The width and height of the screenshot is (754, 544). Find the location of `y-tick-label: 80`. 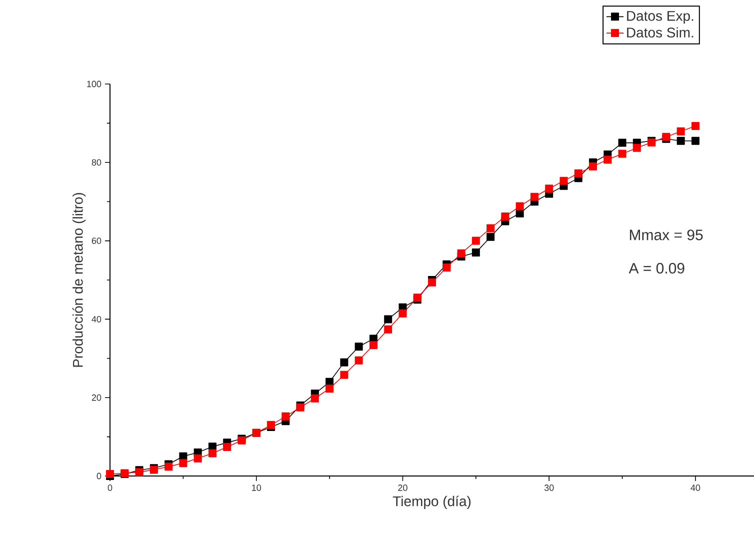

y-tick-label: 80 is located at coordinates (97, 162).